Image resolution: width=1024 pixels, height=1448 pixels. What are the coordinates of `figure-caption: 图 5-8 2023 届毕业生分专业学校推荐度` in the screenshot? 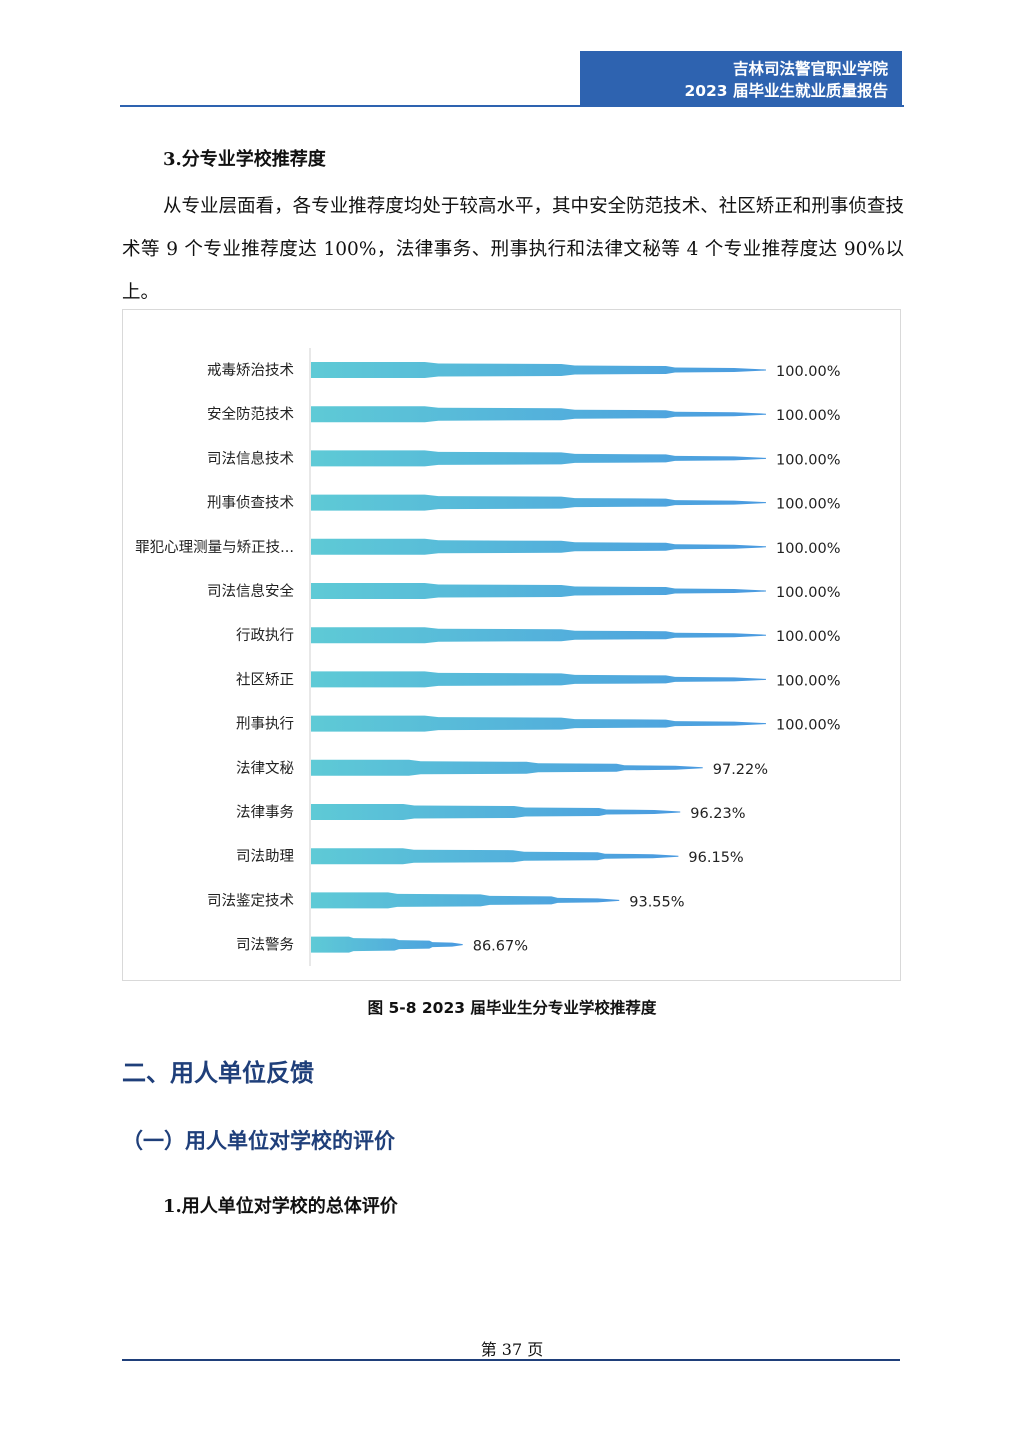 It's located at (512, 1008).